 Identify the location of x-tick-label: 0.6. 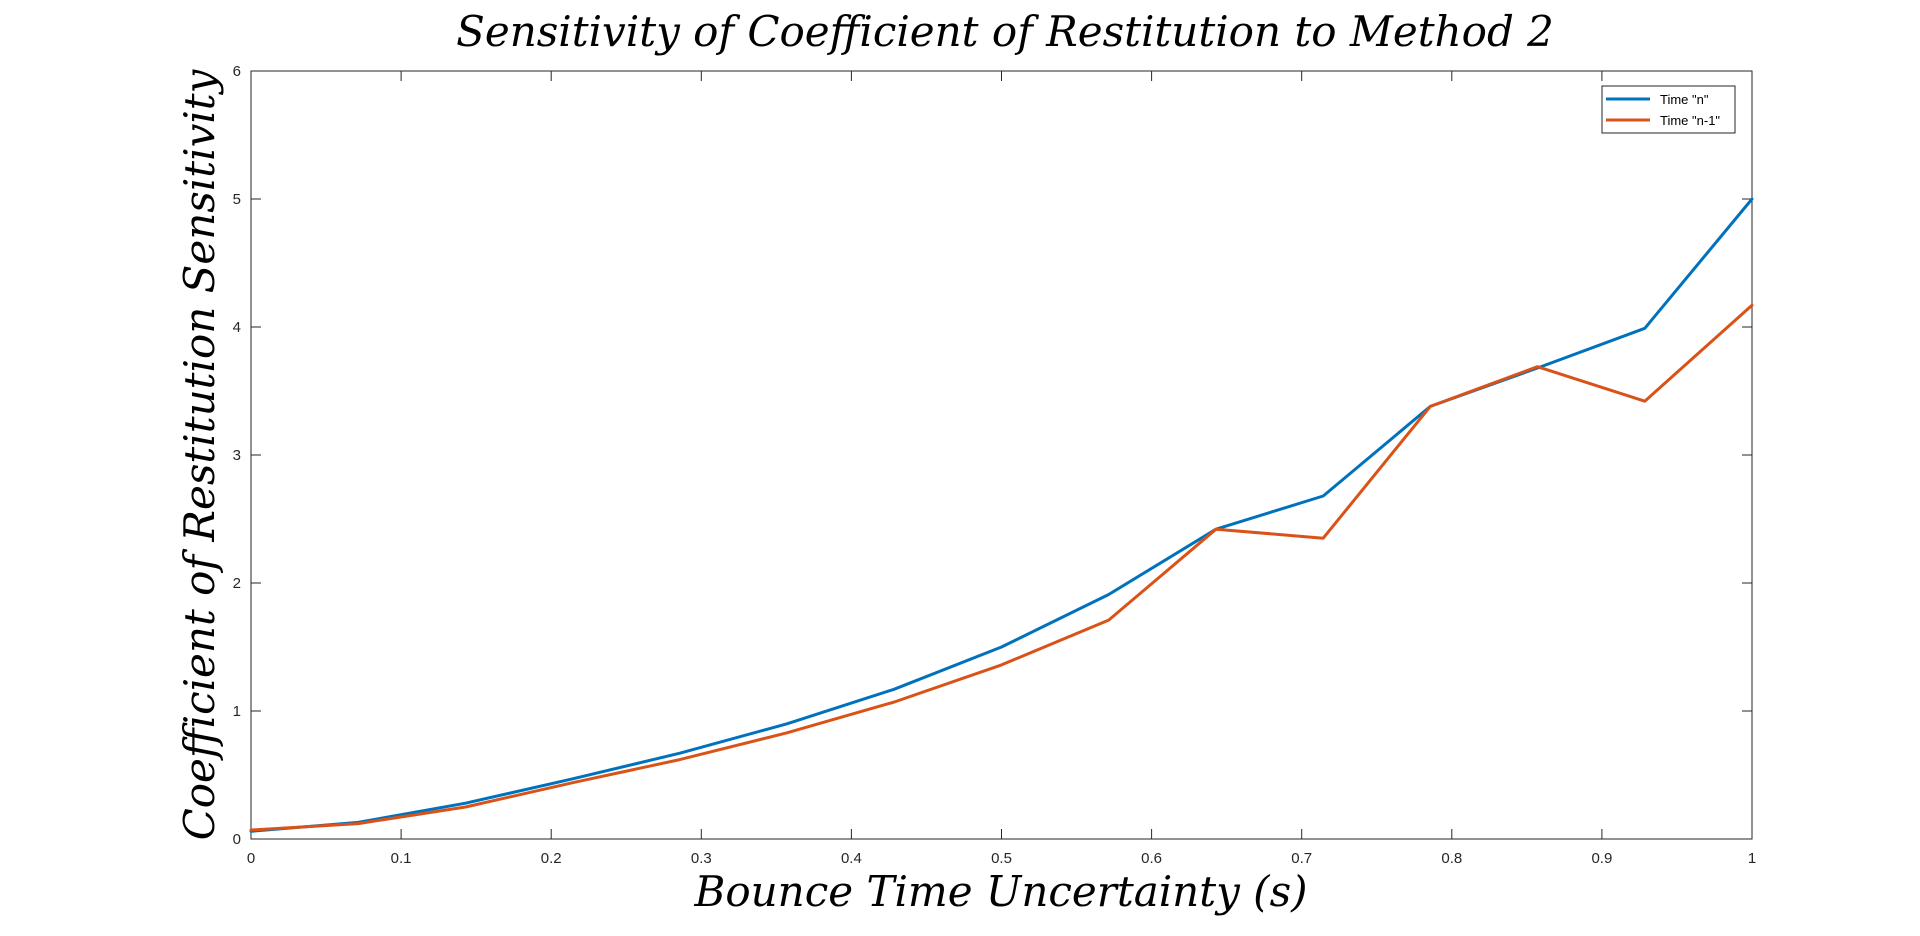
(1151, 858).